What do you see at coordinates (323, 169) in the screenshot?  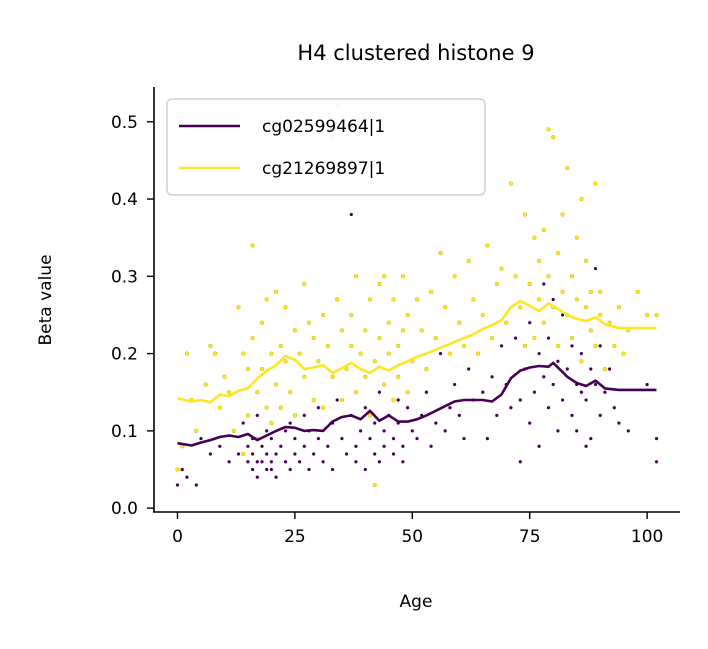 I see `legend-label-cg21269897: cg21269897|1` at bounding box center [323, 169].